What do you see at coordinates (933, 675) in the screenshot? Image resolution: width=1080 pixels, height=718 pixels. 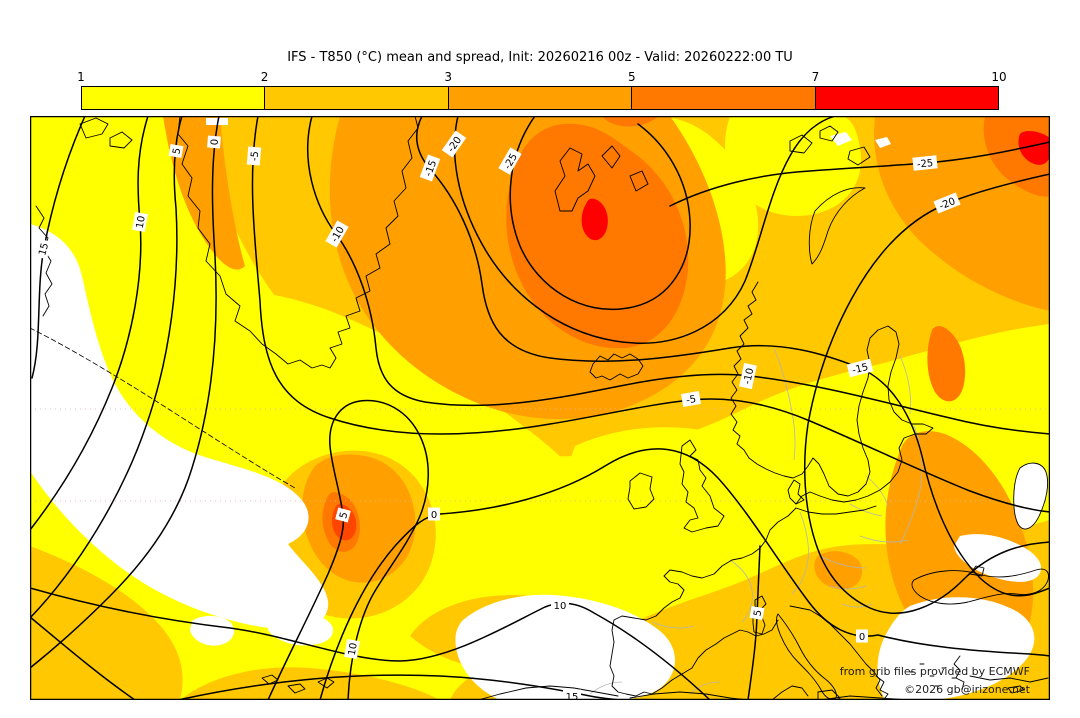 I see `aegean-islands` at bounding box center [933, 675].